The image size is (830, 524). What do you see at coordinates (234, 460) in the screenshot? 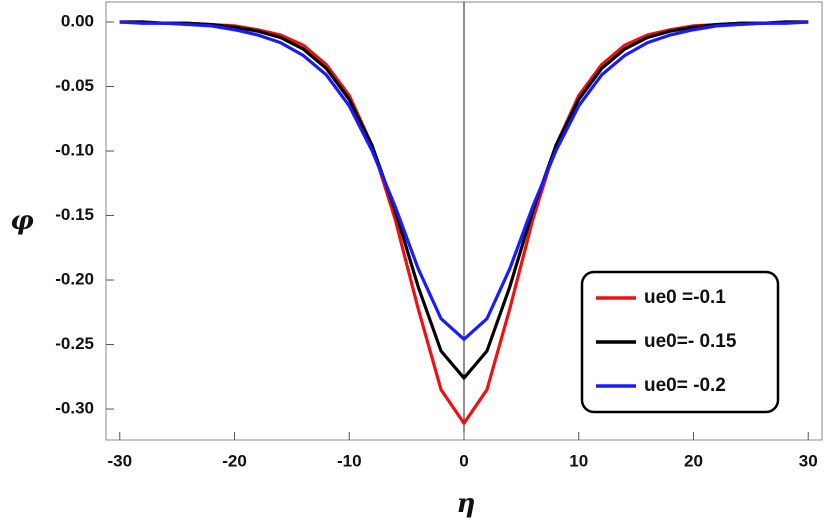
I see `x-tick-label: -20` at bounding box center [234, 460].